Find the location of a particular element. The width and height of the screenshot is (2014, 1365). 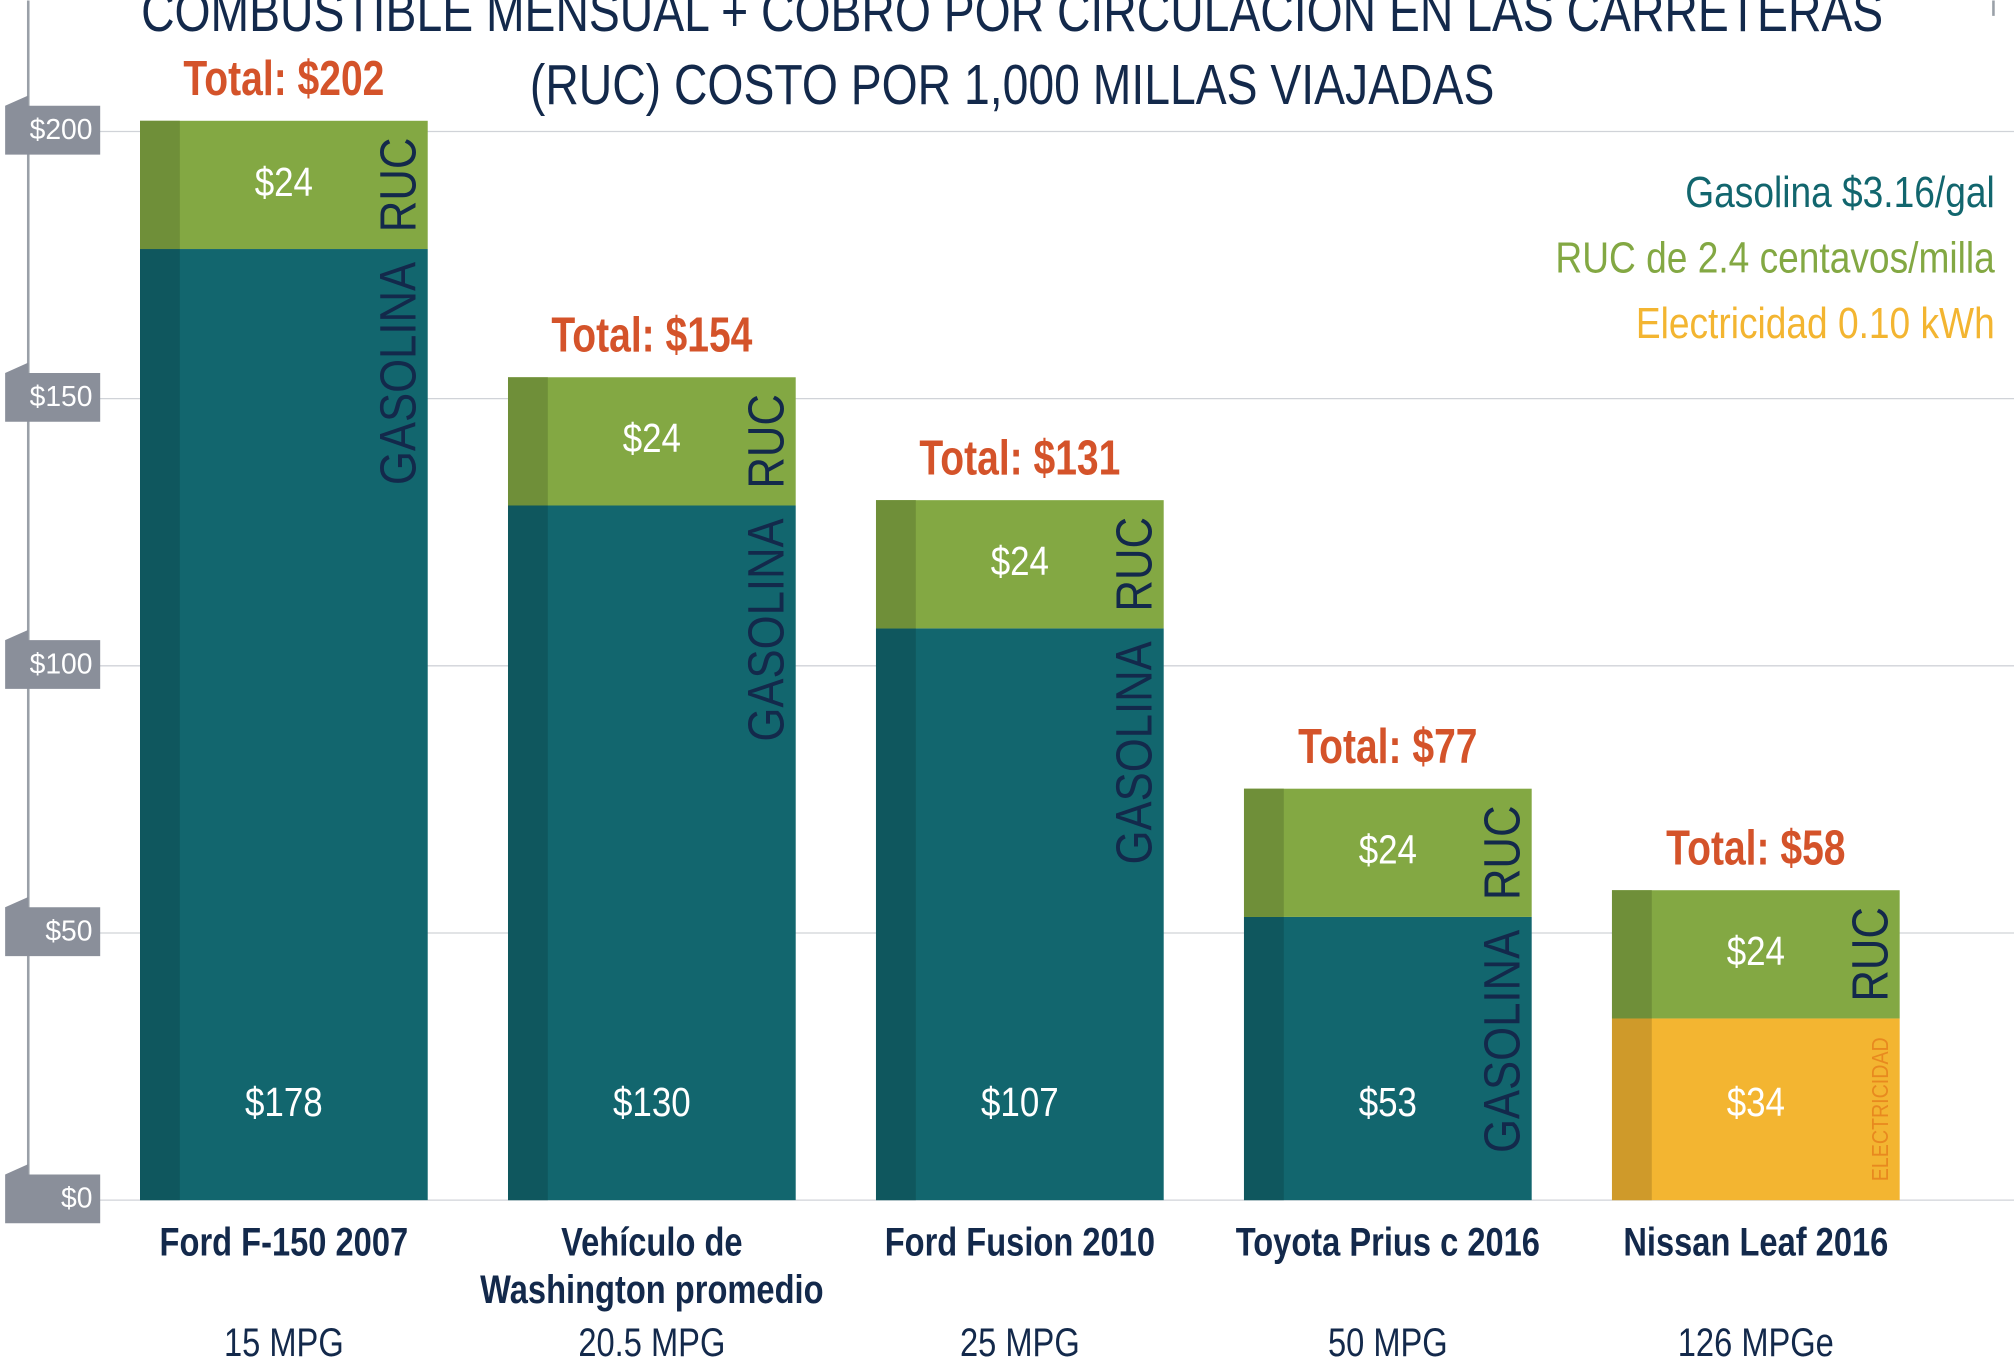

efficiency-label: 25 MPG is located at coordinates (1020, 1342).